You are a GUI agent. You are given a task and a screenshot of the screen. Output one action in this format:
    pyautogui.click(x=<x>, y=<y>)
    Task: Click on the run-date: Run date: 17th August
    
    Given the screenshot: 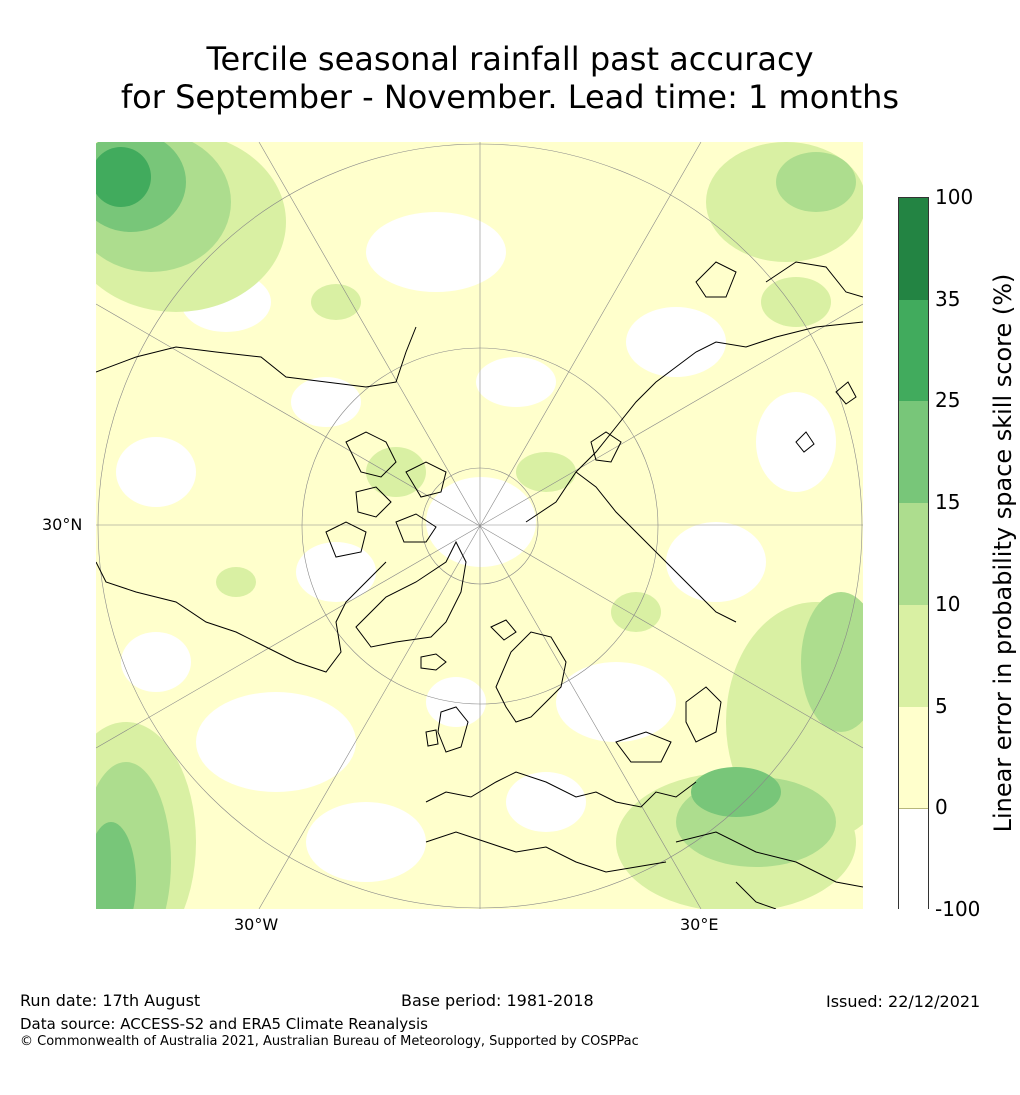 What is the action you would take?
    pyautogui.click(x=110, y=1000)
    